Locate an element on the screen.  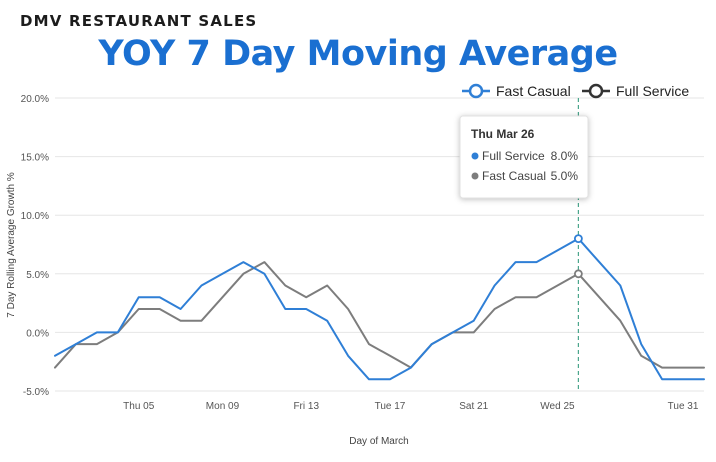
x-tick-label: Wed 25 is located at coordinates (557, 406).